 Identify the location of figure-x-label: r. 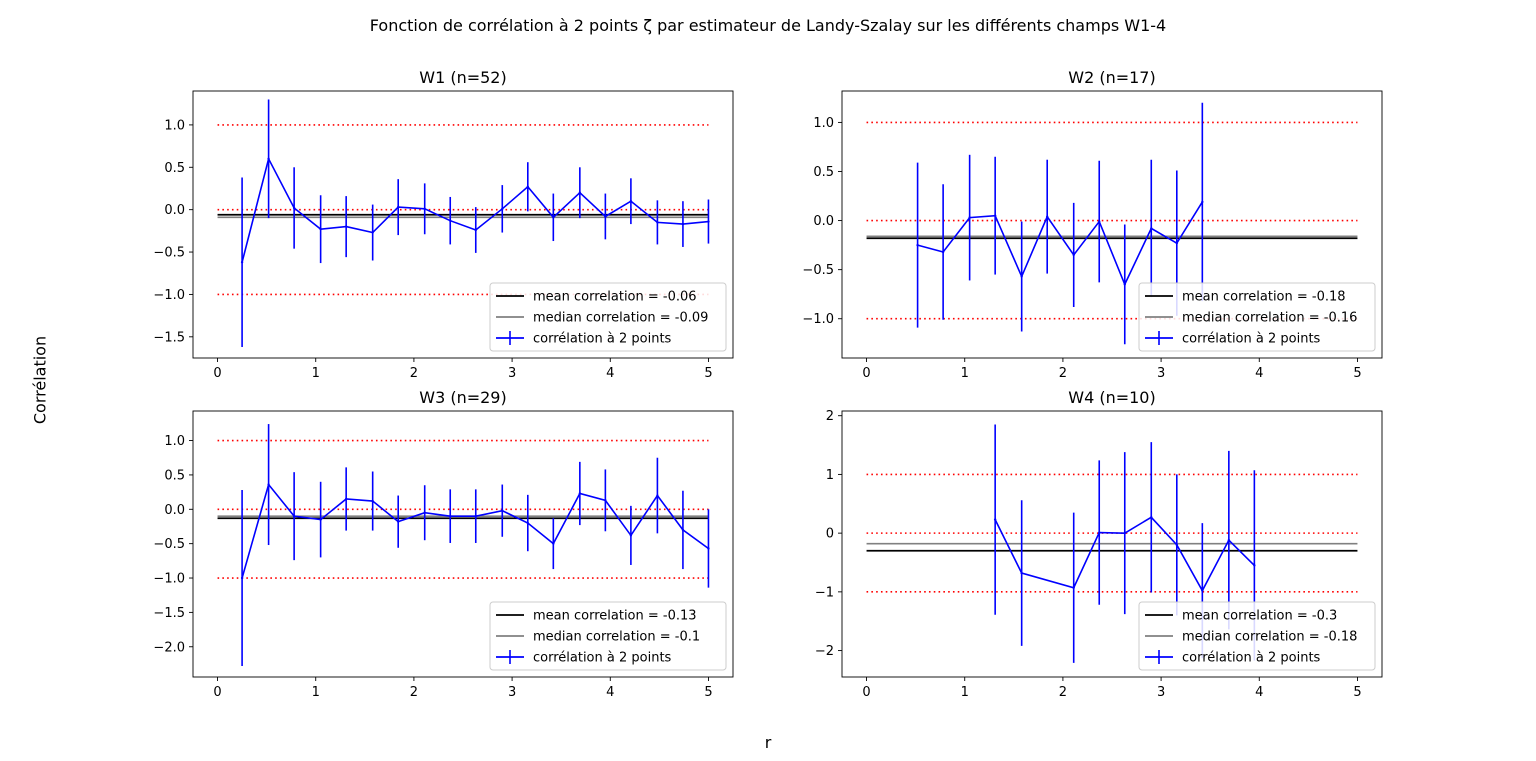
(768, 742).